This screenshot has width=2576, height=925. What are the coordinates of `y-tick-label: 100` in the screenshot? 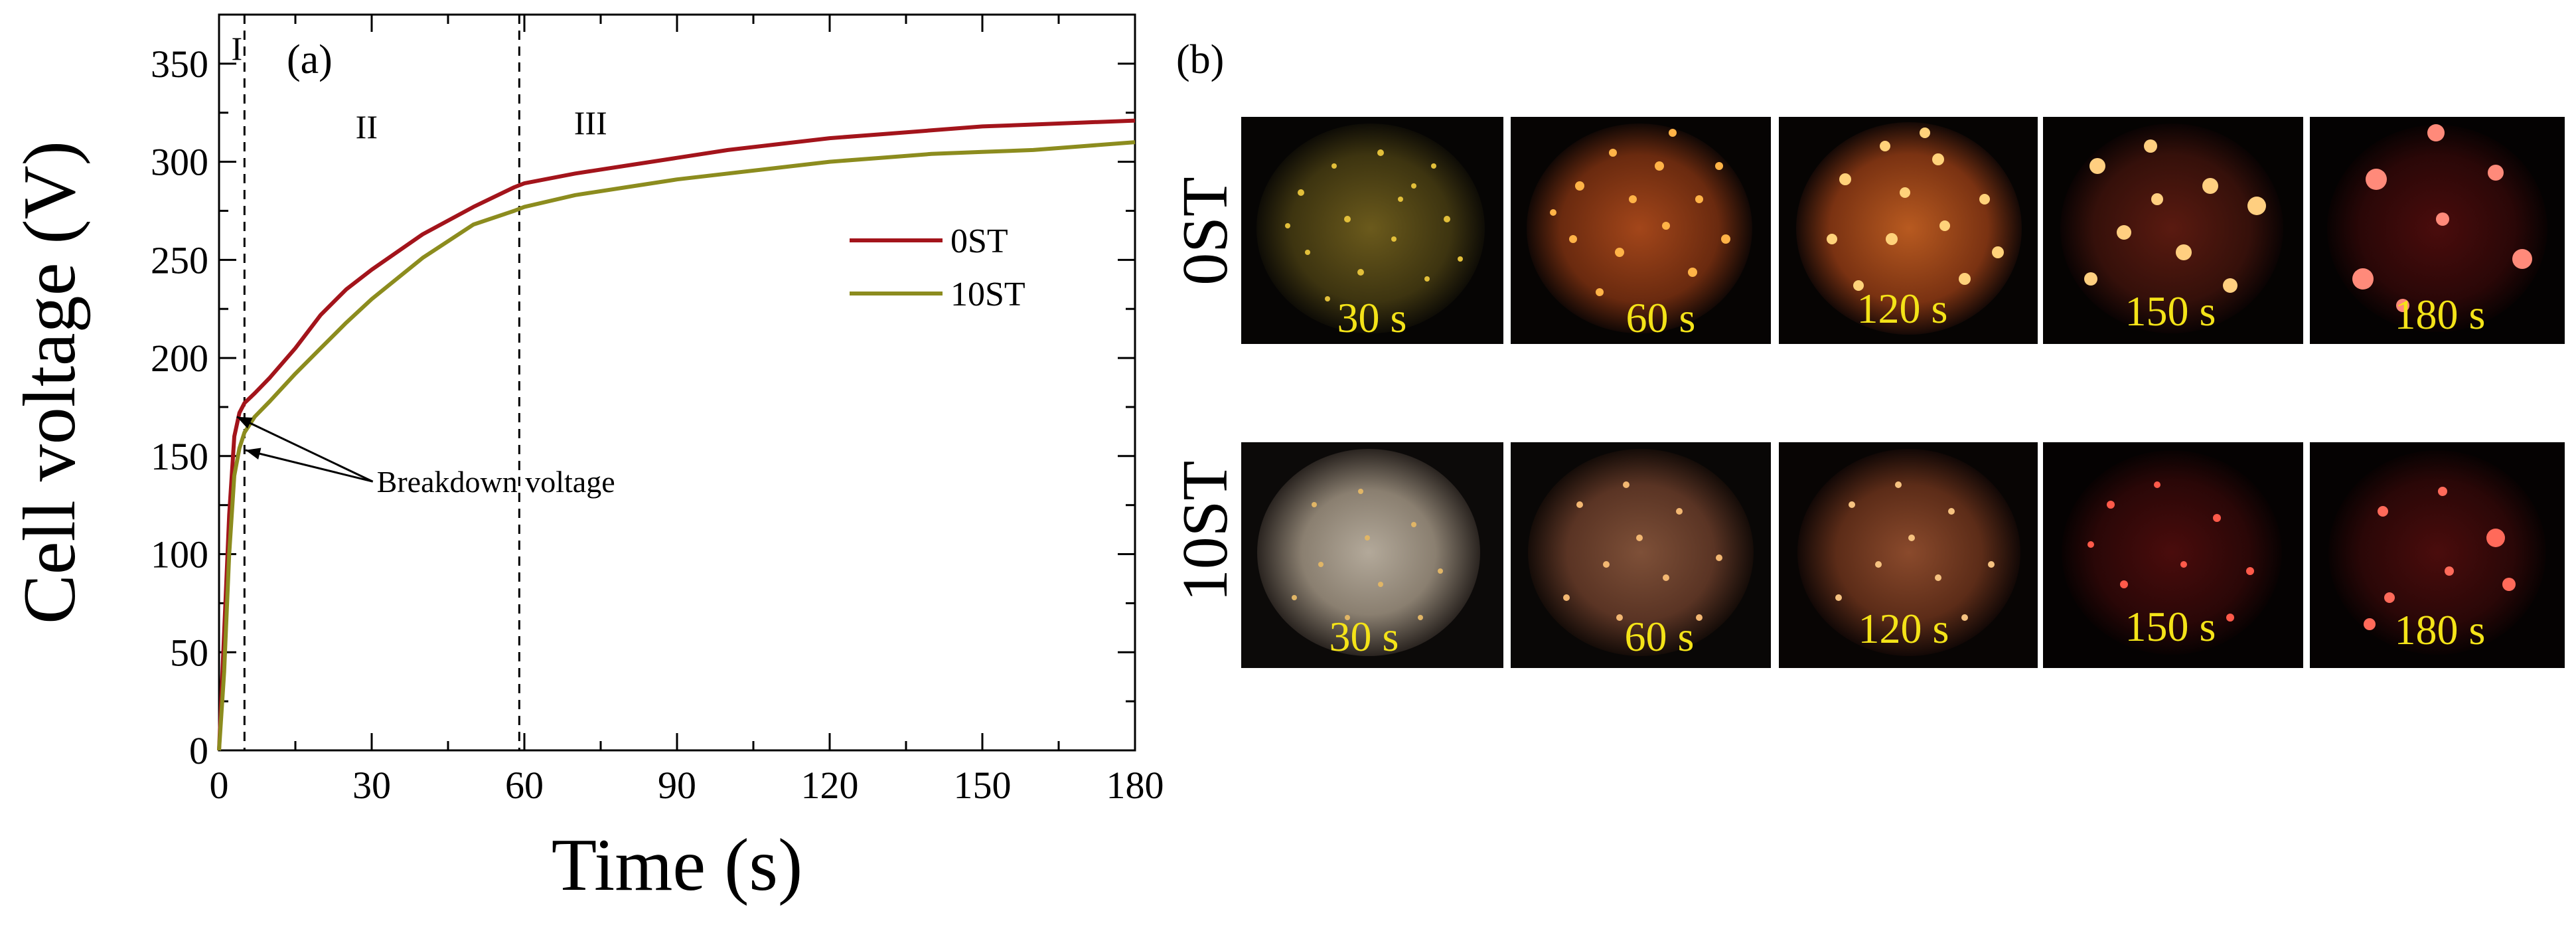 It's located at (179, 554).